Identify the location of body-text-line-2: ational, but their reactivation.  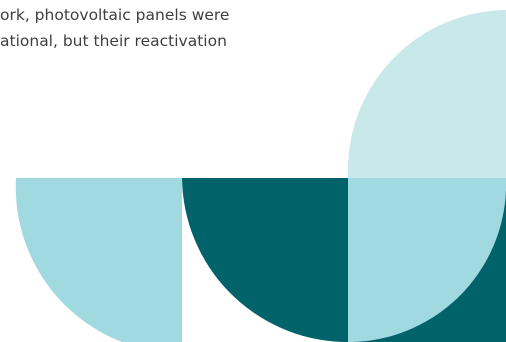
(113, 41).